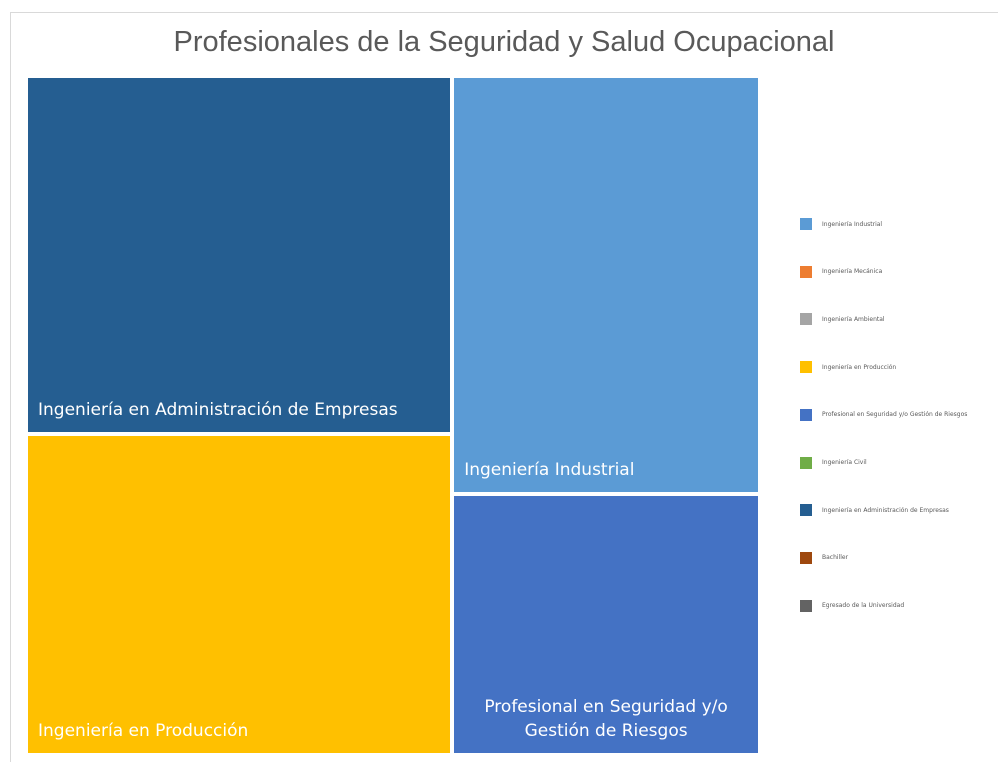 The width and height of the screenshot is (999, 764). What do you see at coordinates (885, 510) in the screenshot?
I see `legend-label: Ingeniería en Administración de Empresas` at bounding box center [885, 510].